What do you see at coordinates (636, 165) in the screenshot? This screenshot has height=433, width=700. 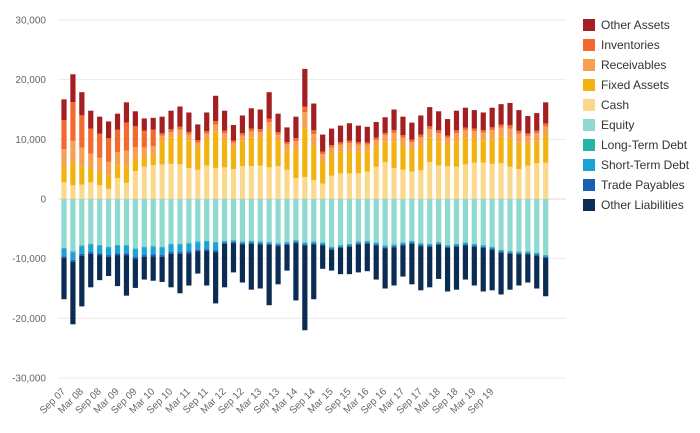 I see `legend-item-short-term-debt: Short-Term Debt` at bounding box center [636, 165].